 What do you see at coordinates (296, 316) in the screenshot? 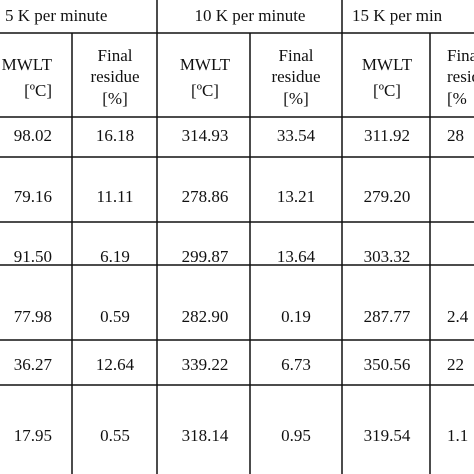
I see `table-cell: 0.19` at bounding box center [296, 316].